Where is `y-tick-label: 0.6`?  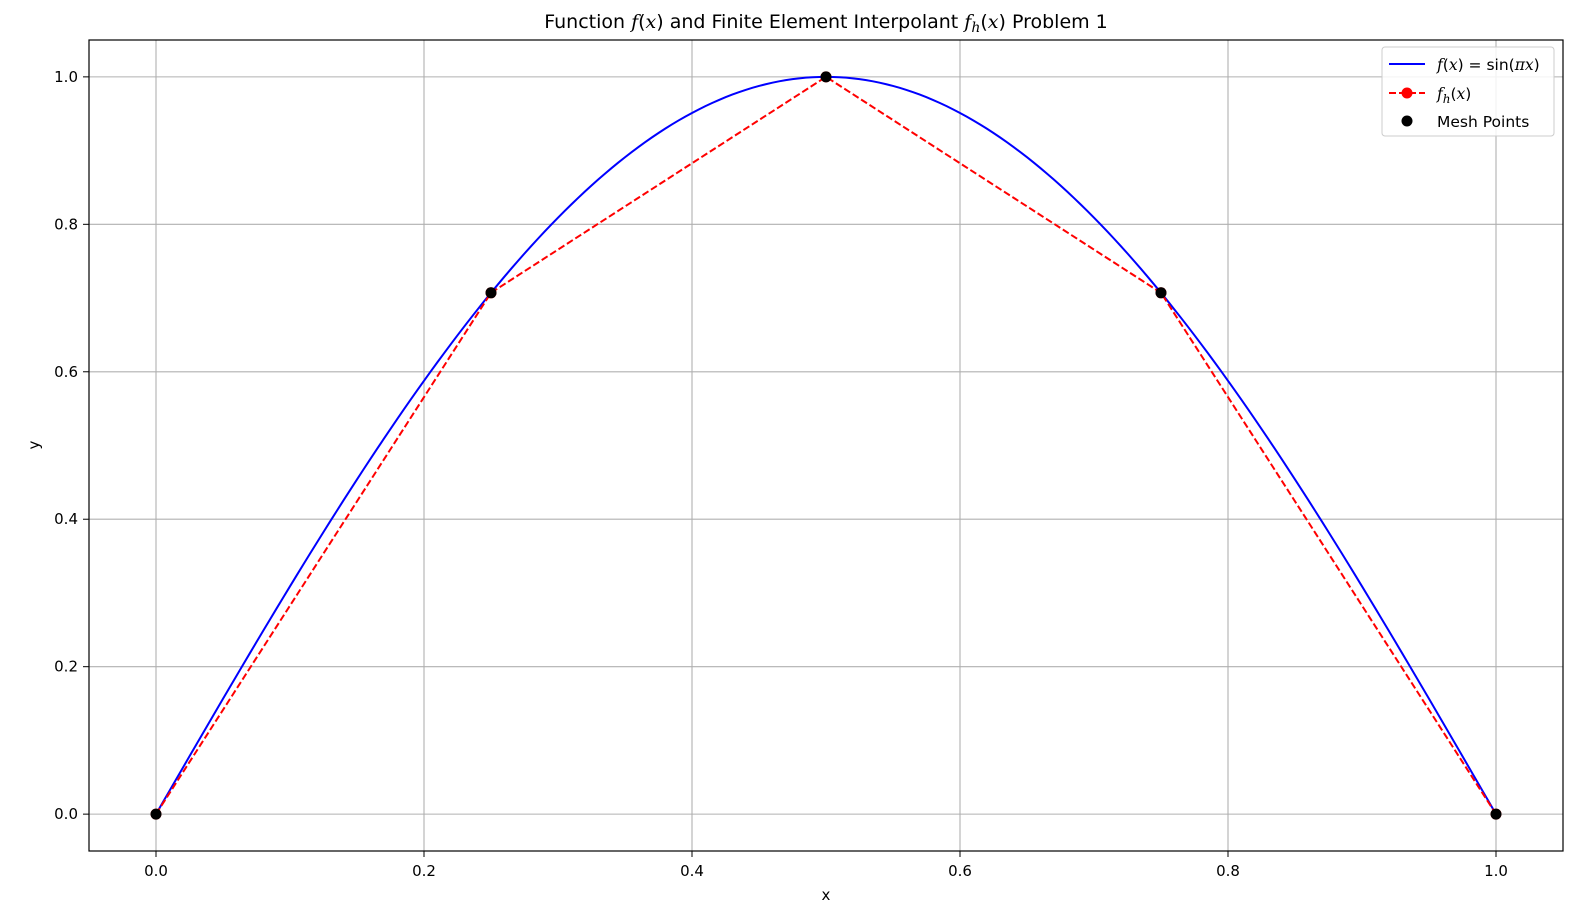 y-tick-label: 0.6 is located at coordinates (66, 372).